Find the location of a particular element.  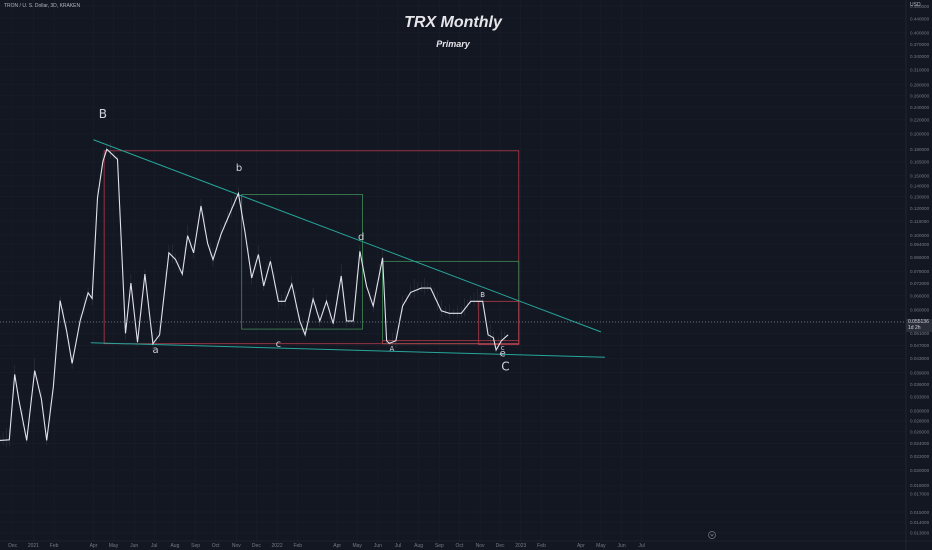

y-tick-label: 0.051000 is located at coordinates (920, 333).